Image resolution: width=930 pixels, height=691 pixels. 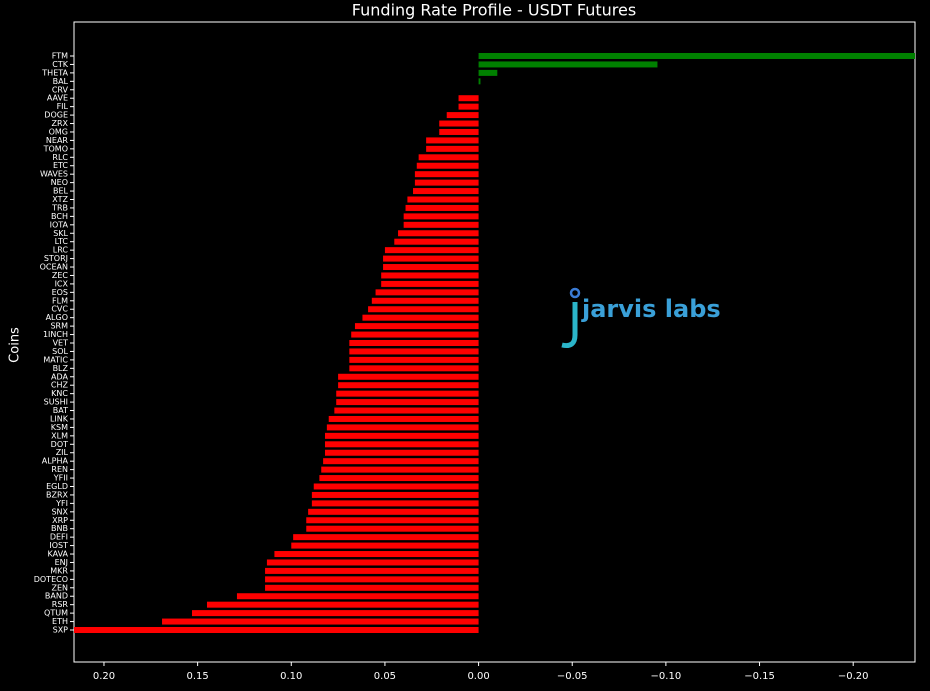 I want to click on y-tick-label: KAVA, so click(x=58, y=554).